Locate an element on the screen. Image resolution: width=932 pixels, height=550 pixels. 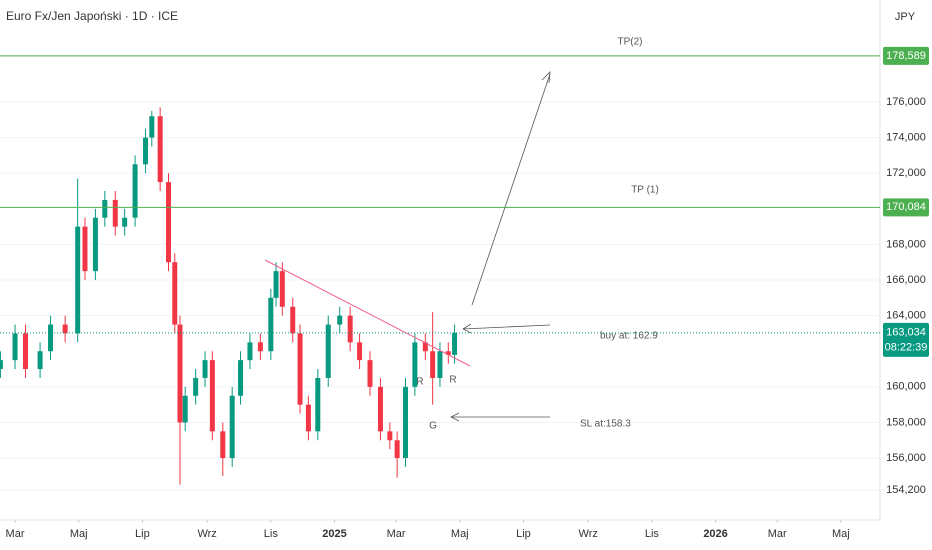
level-name: TP (1) is located at coordinates (645, 190).